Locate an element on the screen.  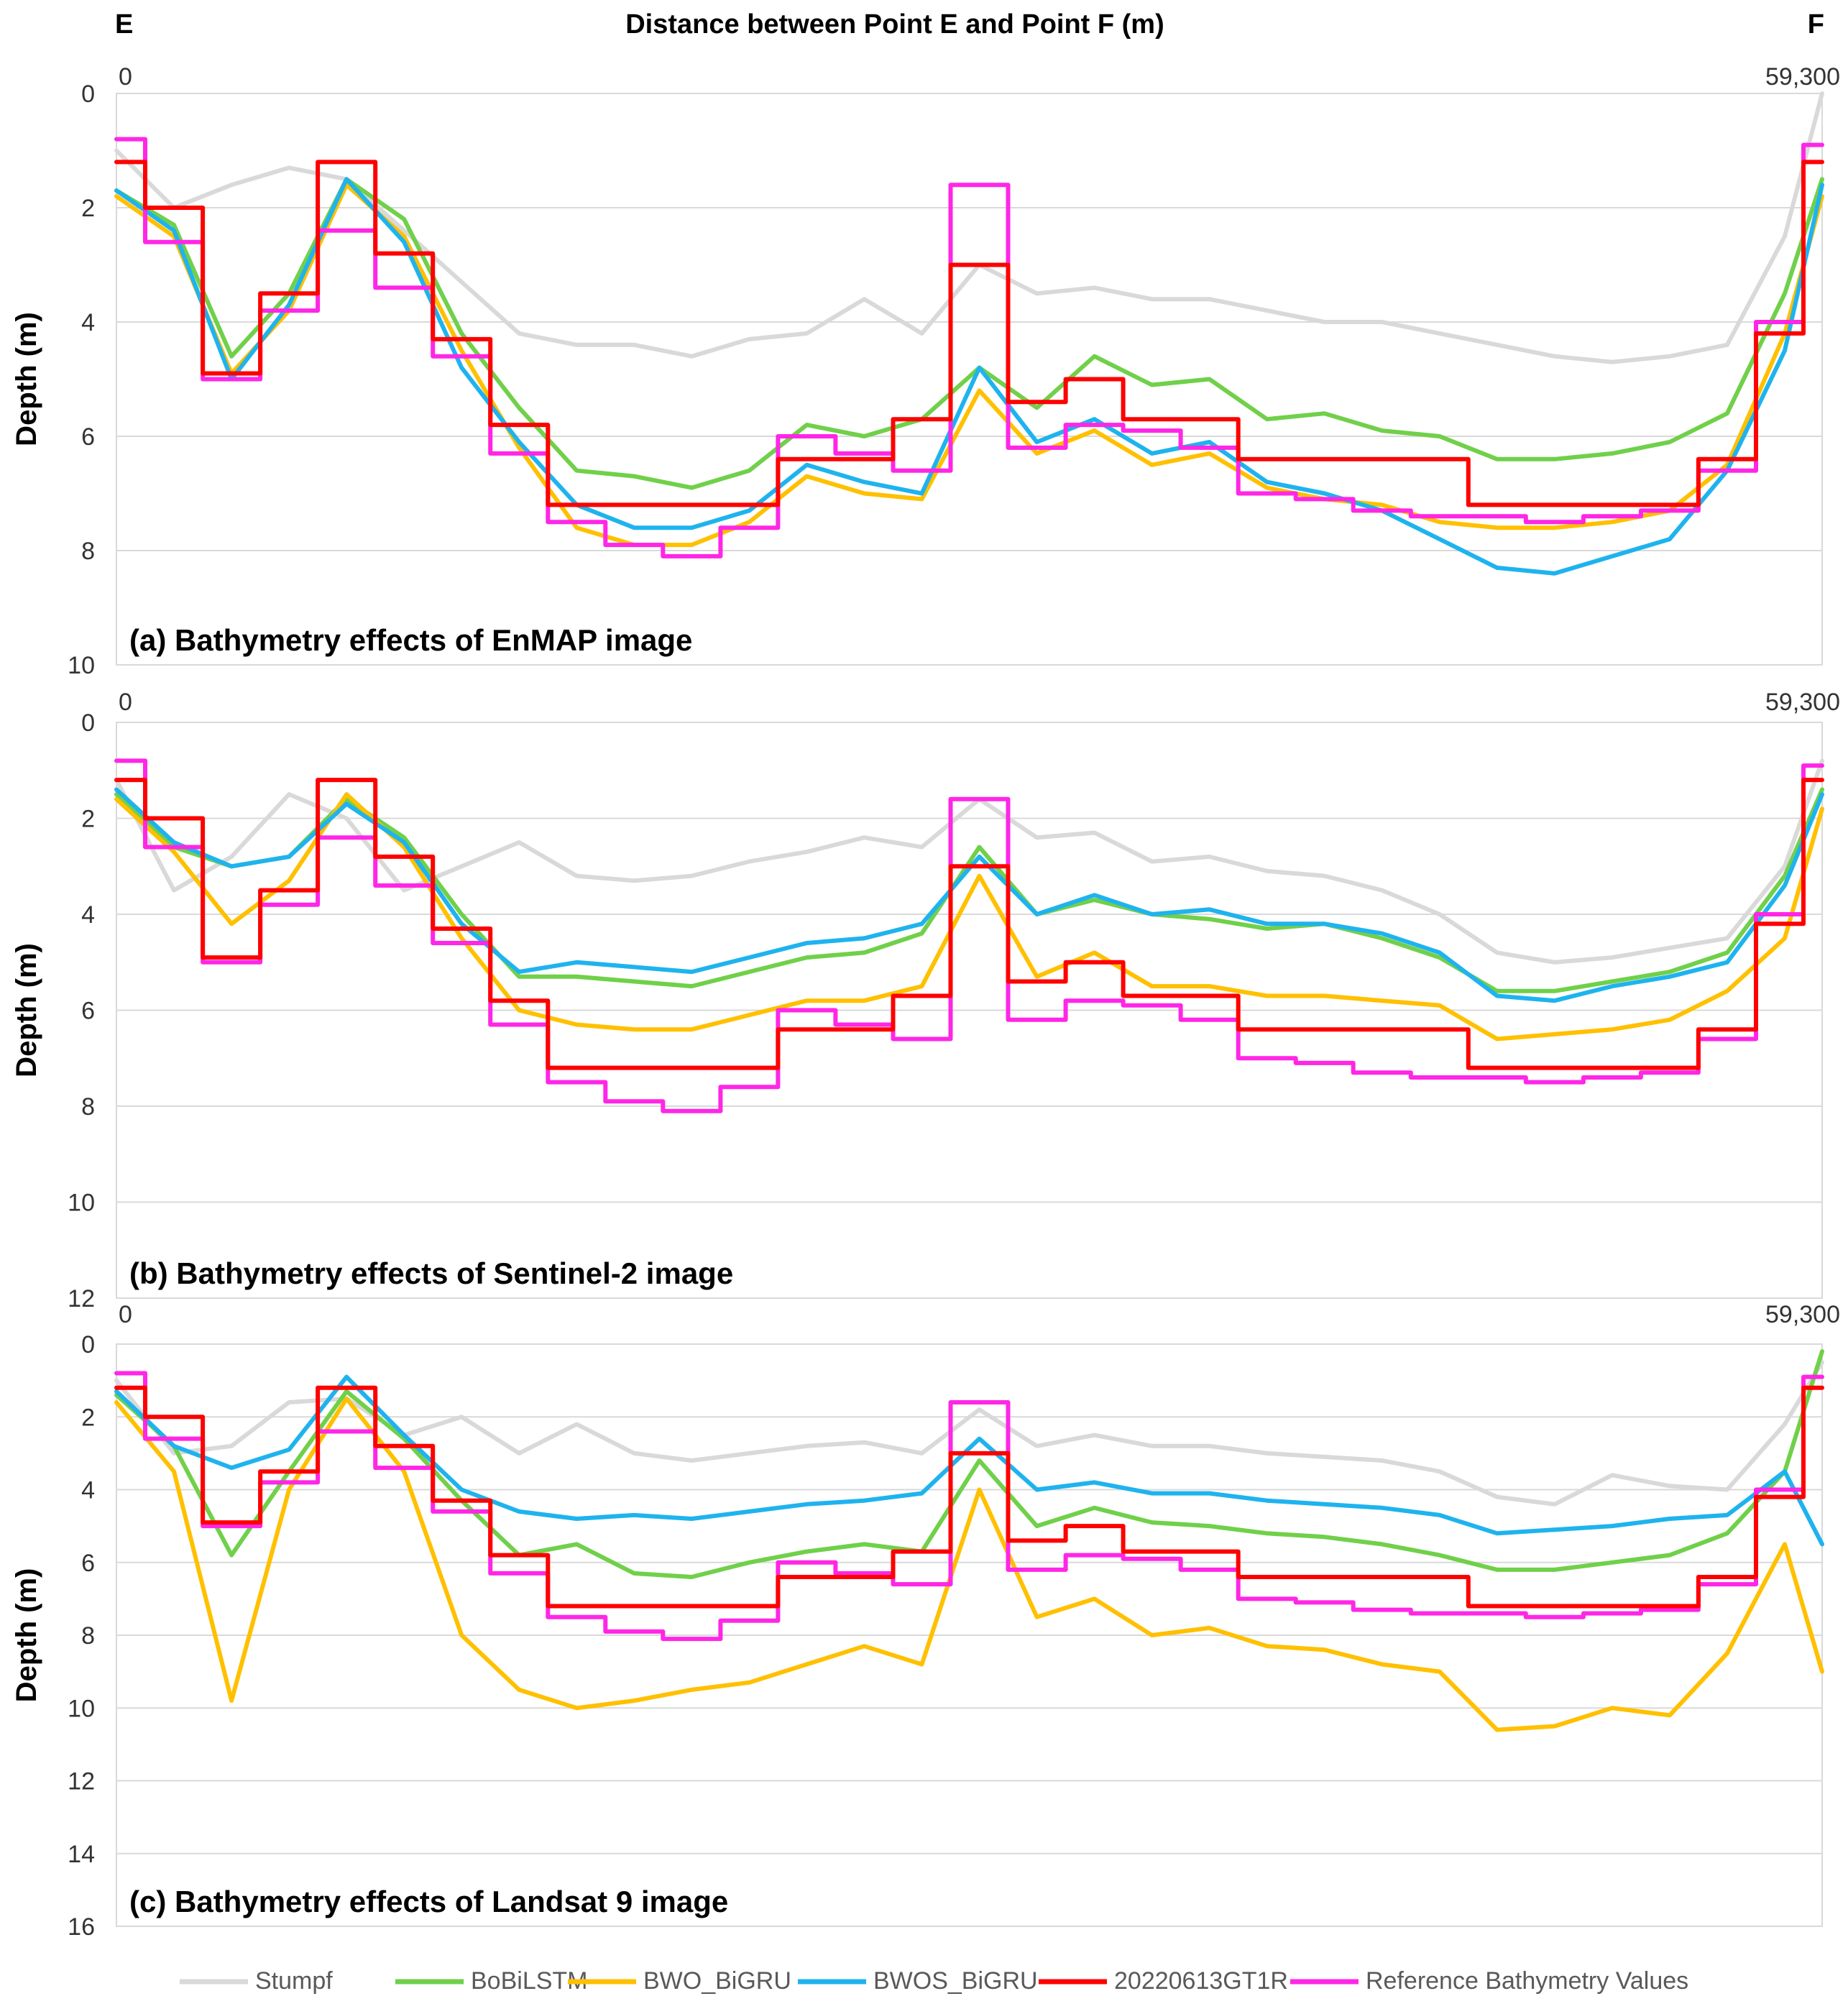
legend-label-bwos-bigru: BWOS_BiGRU is located at coordinates (955, 1981).